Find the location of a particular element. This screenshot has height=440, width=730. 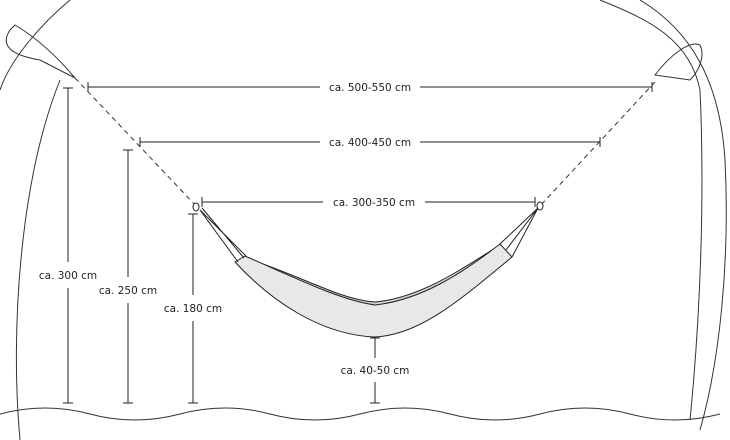

label-outer-span: ca. 500-550 cm is located at coordinates (370, 88).